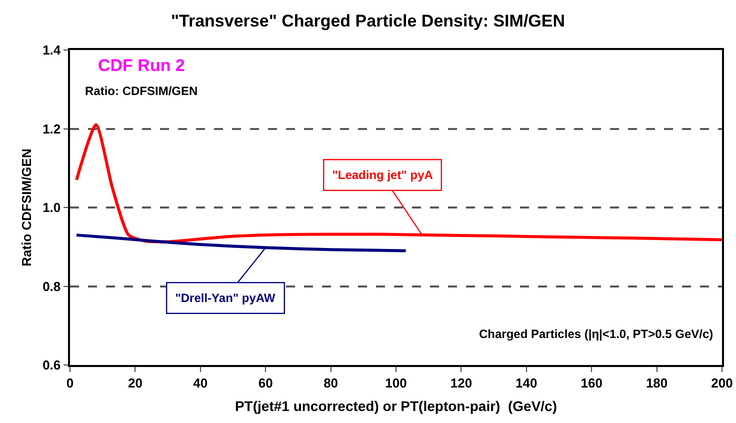 The width and height of the screenshot is (736, 423). Describe the element at coordinates (200, 382) in the screenshot. I see `x-tick-label: 40` at that location.